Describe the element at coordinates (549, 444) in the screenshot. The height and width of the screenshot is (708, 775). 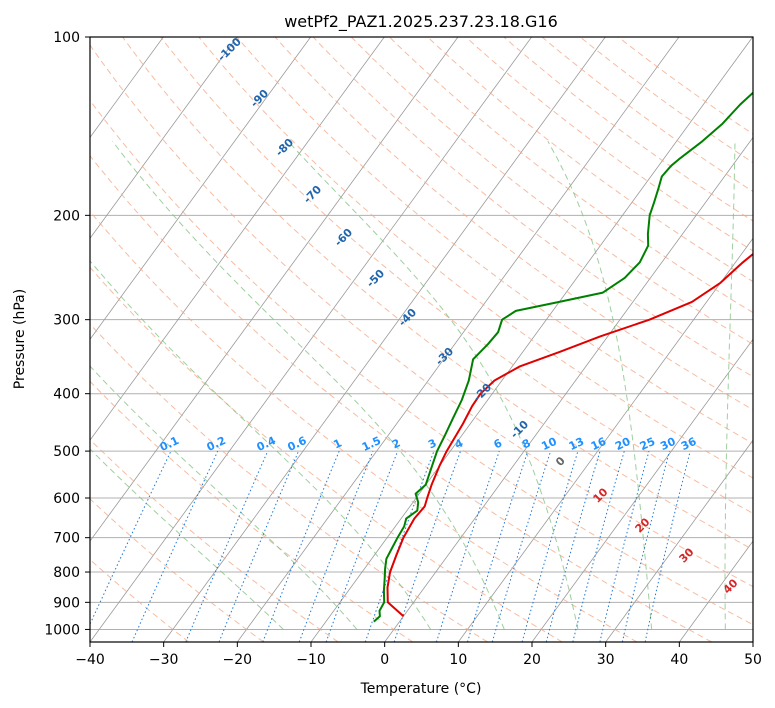
I see `mixing-ratio-label: 10` at that location.